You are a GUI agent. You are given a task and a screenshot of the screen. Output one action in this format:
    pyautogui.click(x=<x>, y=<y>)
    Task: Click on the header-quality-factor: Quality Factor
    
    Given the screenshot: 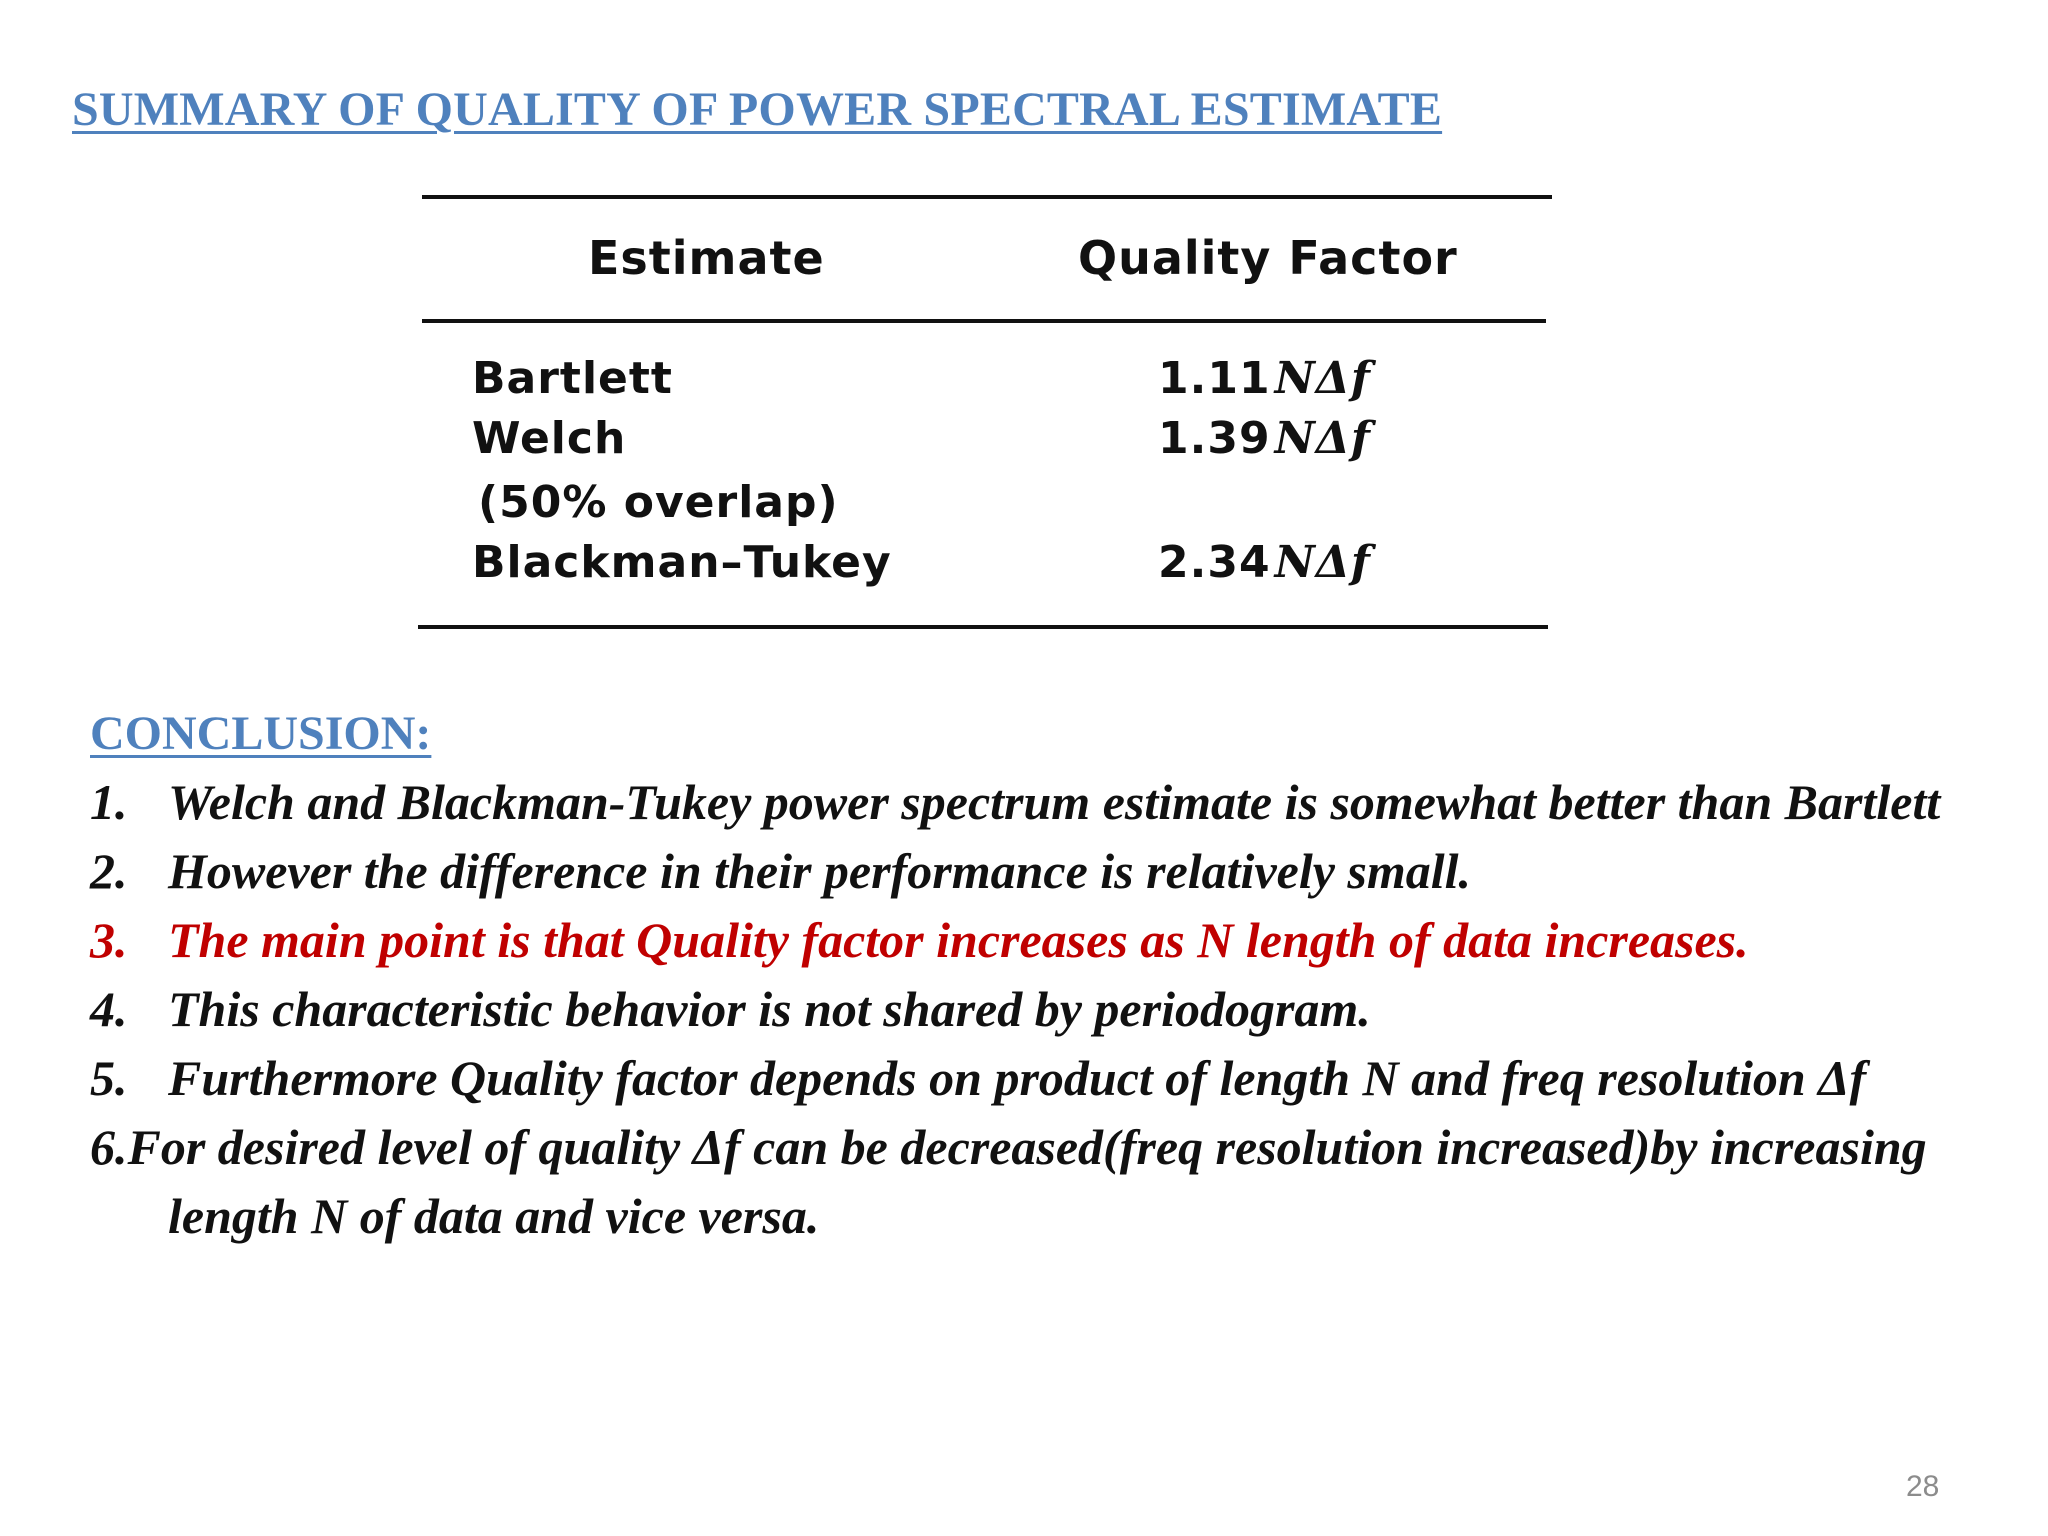 What is the action you would take?
    pyautogui.click(x=1268, y=258)
    